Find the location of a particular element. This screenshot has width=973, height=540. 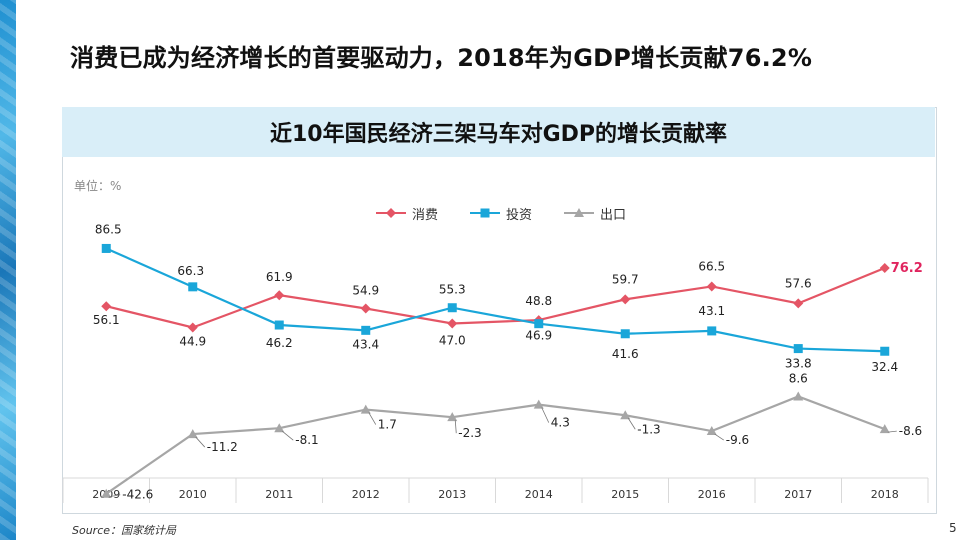

data-label-export: 4.3 is located at coordinates (560, 423).